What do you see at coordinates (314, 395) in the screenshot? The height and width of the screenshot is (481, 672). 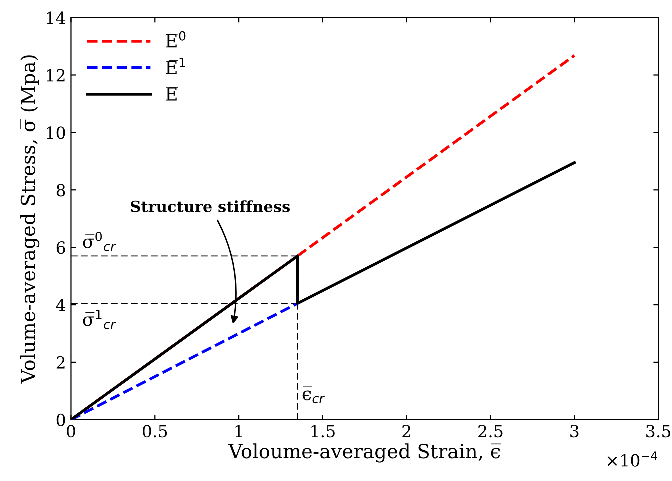 I see `ref-line-label: ϵ̅$_{cr}$` at bounding box center [314, 395].